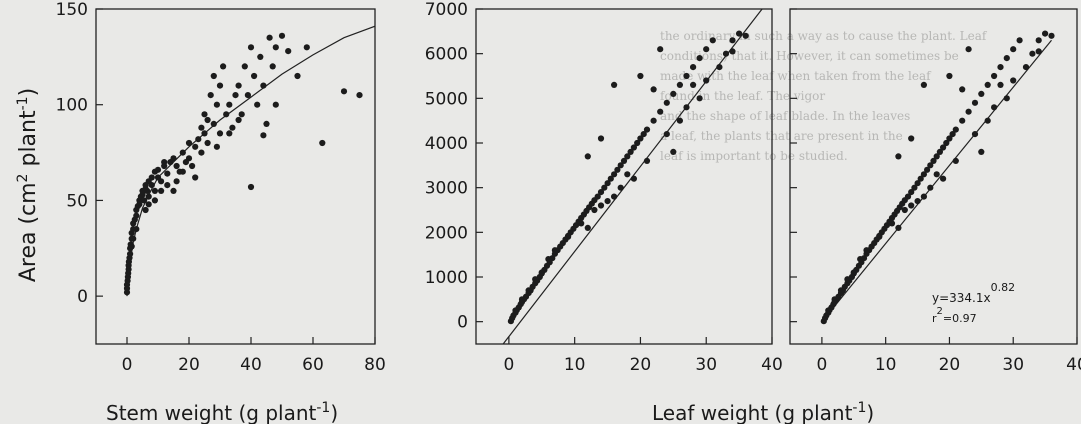 This screenshot has height=424, width=1081. Describe the element at coordinates (973, 293) in the screenshot. I see `equation-text: y=334.1x0.82` at that location.